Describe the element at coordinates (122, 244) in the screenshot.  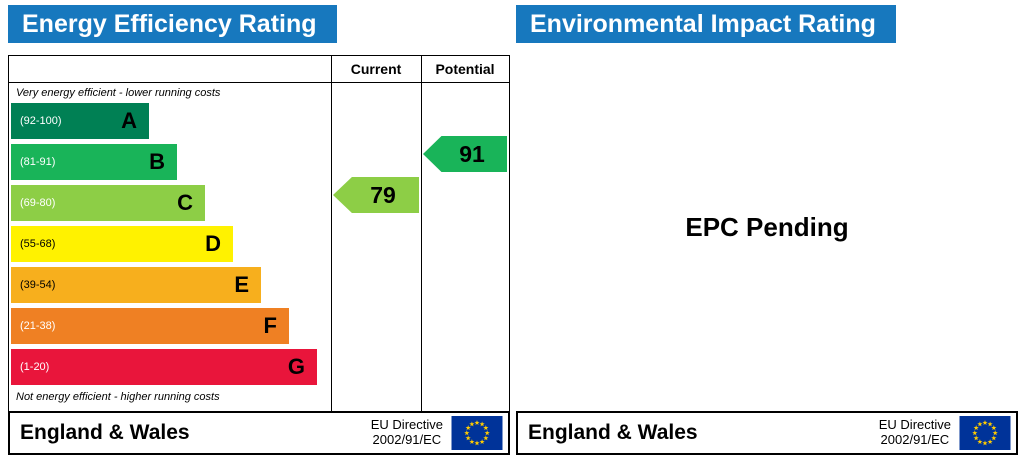
I see `band-row-d: (55-68) D` at that location.